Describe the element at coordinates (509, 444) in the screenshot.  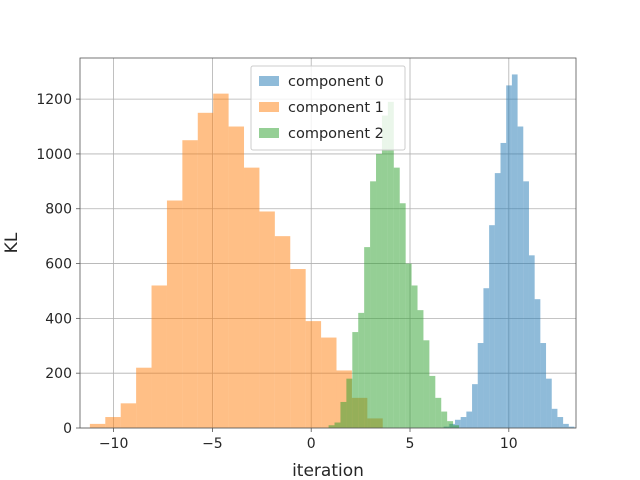
I see `x-tick-label: 10` at that location.